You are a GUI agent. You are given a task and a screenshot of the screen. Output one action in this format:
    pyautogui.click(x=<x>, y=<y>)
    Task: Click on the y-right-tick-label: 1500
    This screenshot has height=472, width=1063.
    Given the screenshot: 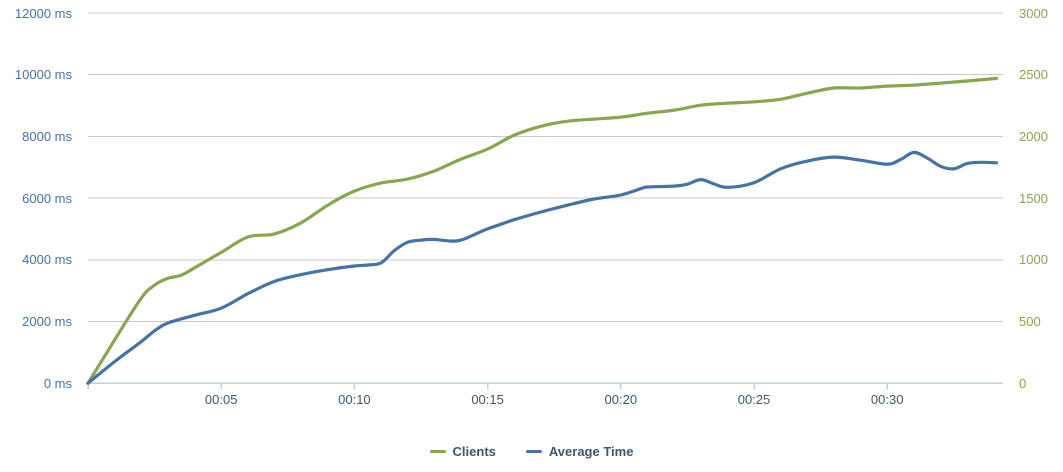 What is the action you would take?
    pyautogui.click(x=1033, y=198)
    